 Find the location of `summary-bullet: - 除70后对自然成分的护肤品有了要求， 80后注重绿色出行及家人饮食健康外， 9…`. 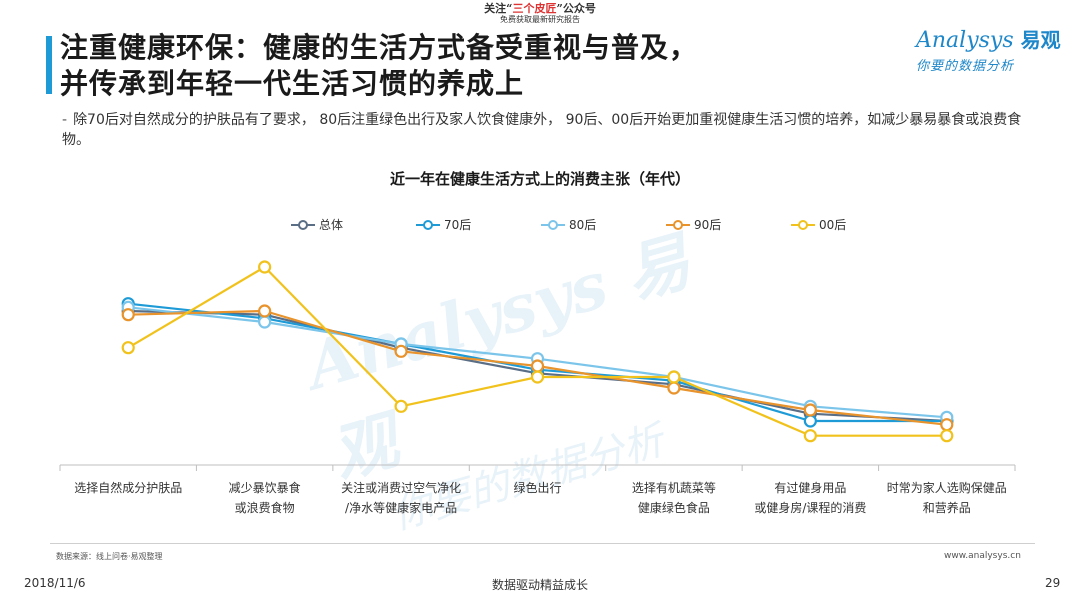

summary-bullet: - 除70后对自然成分的护肤品有了要求， 80后注重绿色出行及家人饮食健康外， 9… is located at coordinates (549, 130).